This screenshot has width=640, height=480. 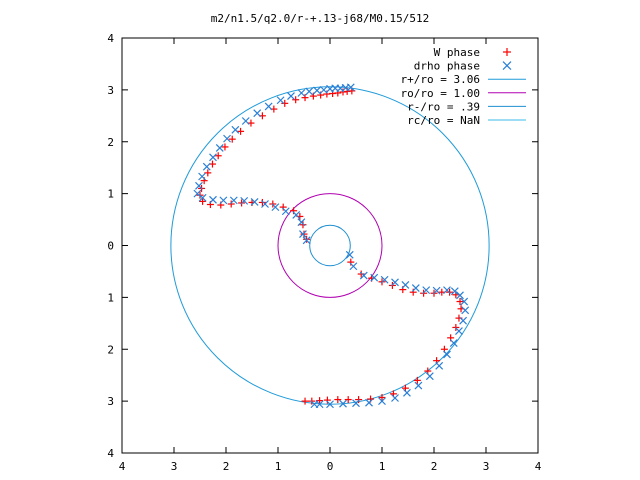 I want to click on legend-item: rc/ro = NaN, so click(x=466, y=120).